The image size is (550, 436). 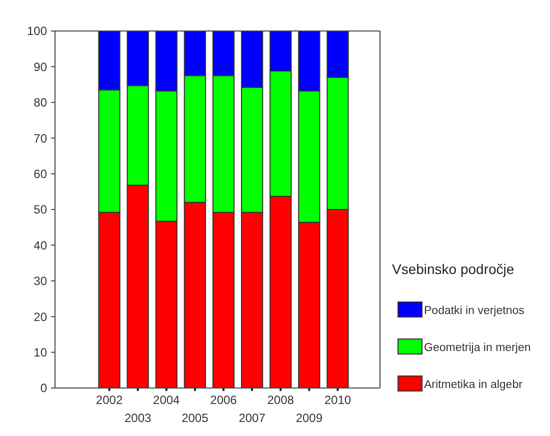 I want to click on x-tick-label: 2003, so click(x=138, y=418).